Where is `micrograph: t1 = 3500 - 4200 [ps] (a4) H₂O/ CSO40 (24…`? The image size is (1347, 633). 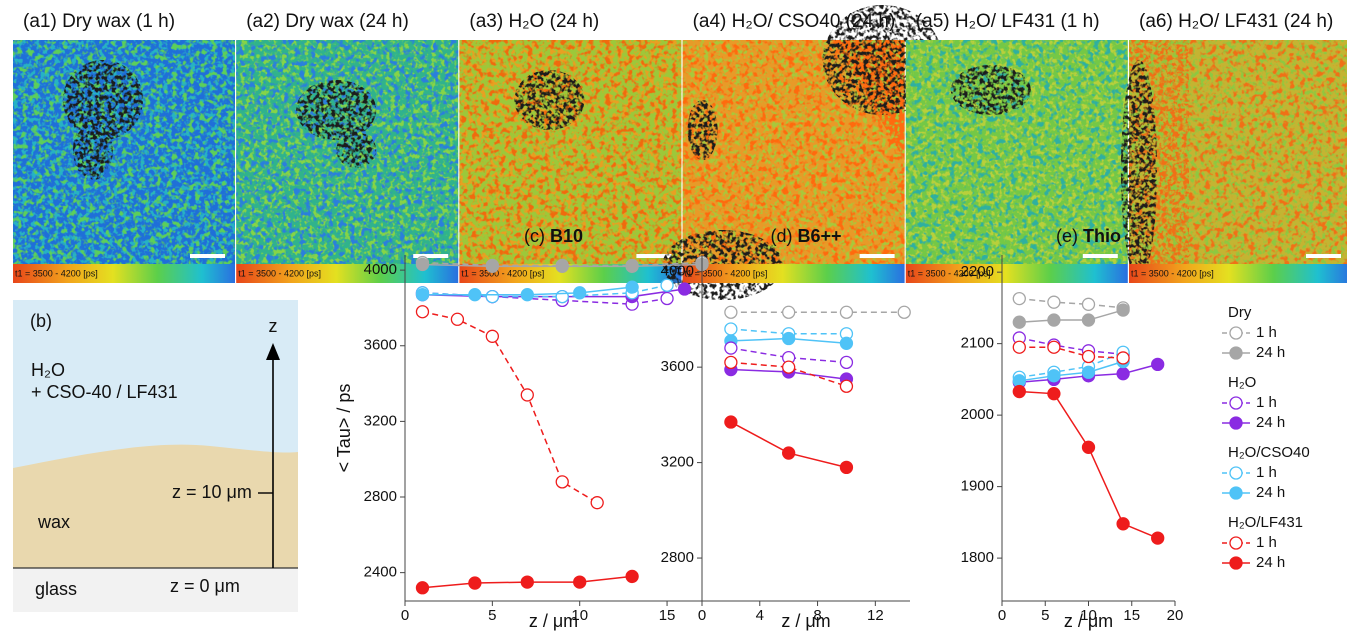 micrograph: t1 = 3500 - 4200 [ps] (a4) H₂O/ CSO40 (24… is located at coordinates (802, 152).